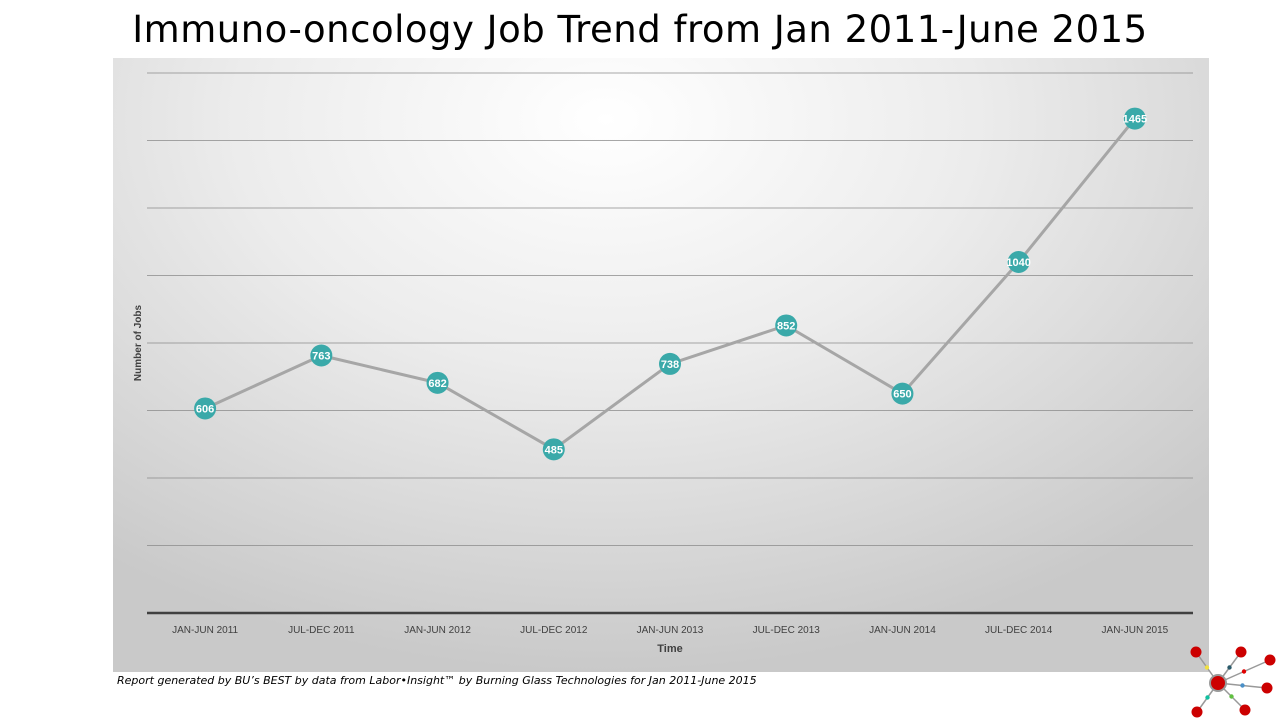  I want to click on data-label: 763, so click(321, 356).